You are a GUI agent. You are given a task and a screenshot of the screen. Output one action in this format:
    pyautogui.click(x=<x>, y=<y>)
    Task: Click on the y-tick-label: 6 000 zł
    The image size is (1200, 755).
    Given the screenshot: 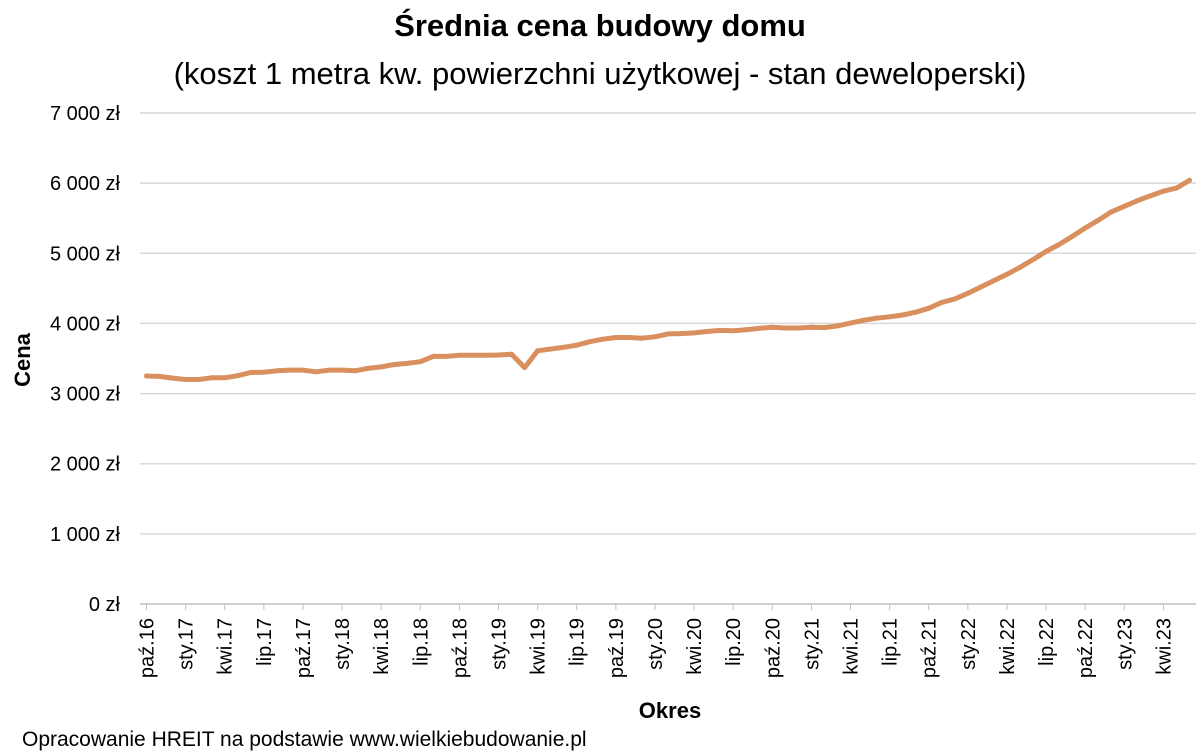 What is the action you would take?
    pyautogui.click(x=85, y=184)
    